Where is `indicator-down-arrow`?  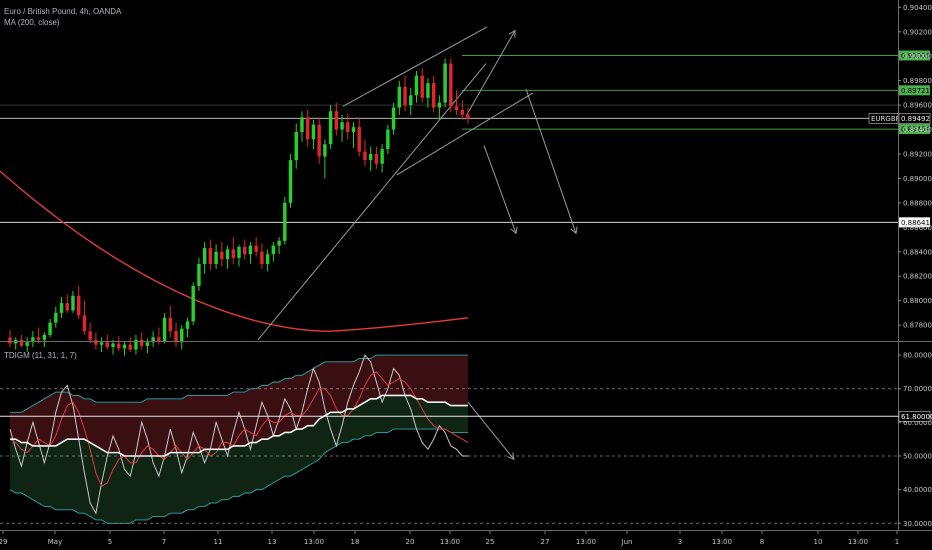 indicator-down-arrow is located at coordinates (491, 430).